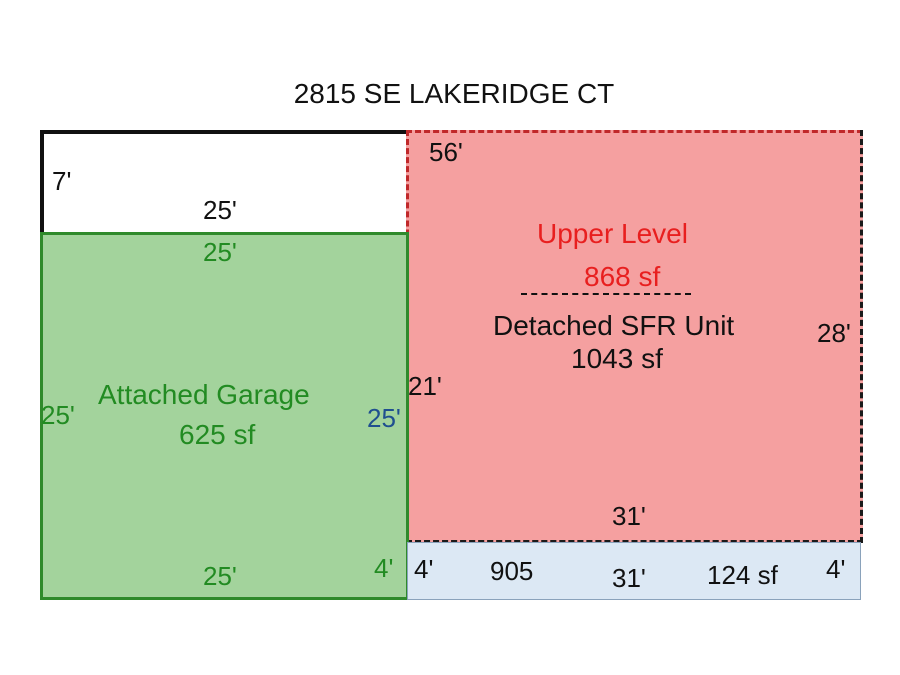 This screenshot has width=900, height=675. What do you see at coordinates (614, 325) in the screenshot?
I see `detached-unit-name: Detached SFR Unit` at bounding box center [614, 325].